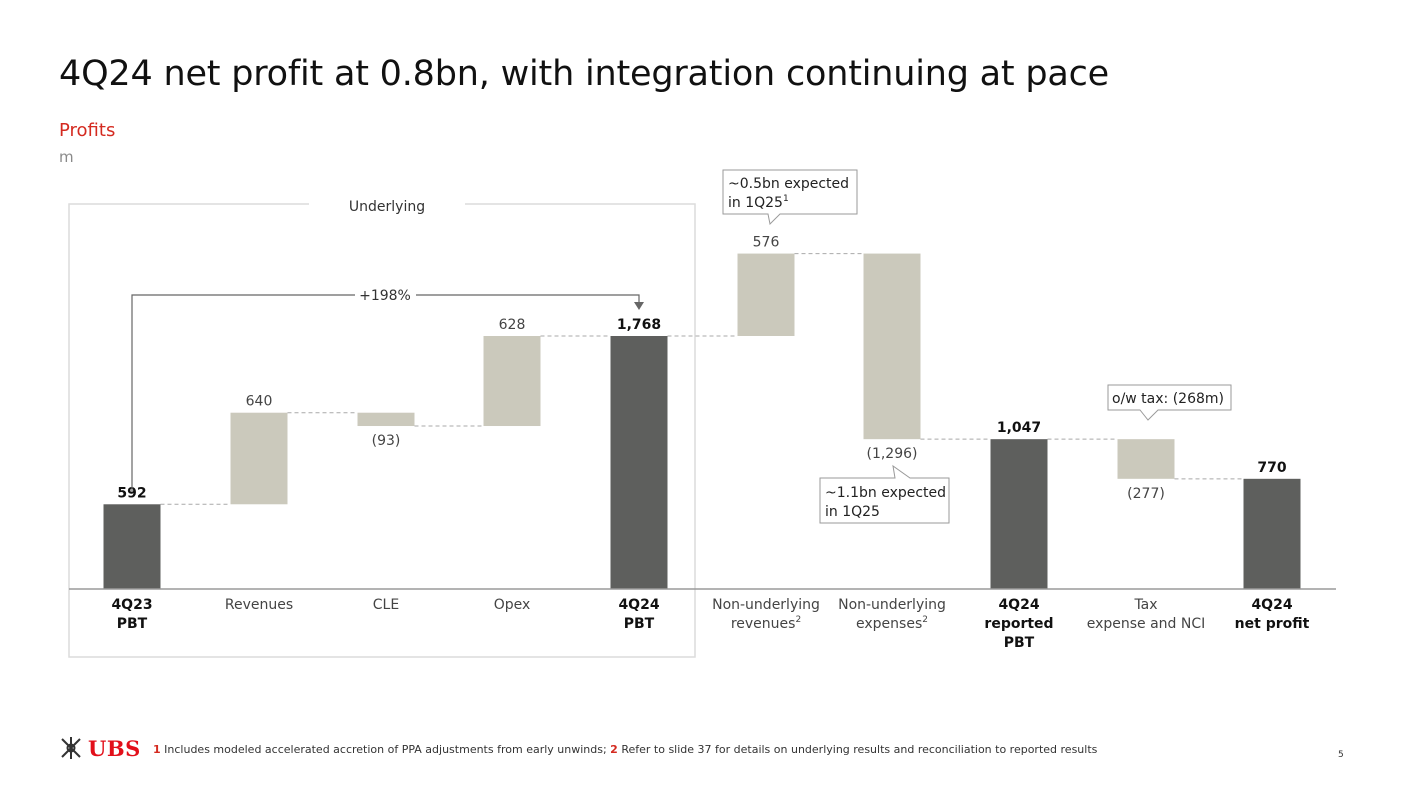  Describe the element at coordinates (114, 748) in the screenshot. I see `ubs-logo-text: UBS` at that location.